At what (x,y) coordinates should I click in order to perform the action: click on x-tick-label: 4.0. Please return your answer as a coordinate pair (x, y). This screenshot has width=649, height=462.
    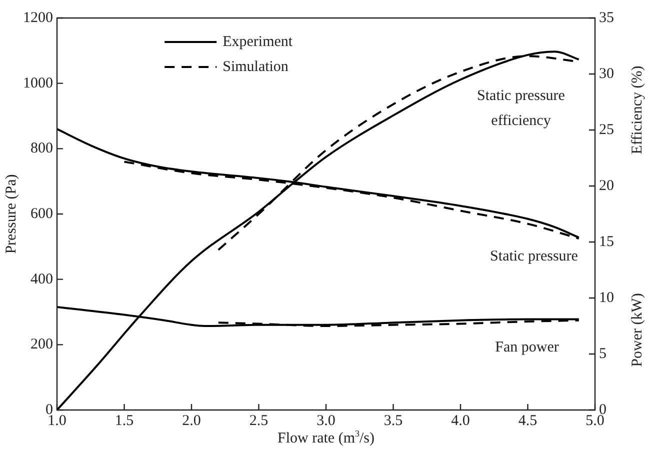
    Looking at the image, I should click on (460, 420).